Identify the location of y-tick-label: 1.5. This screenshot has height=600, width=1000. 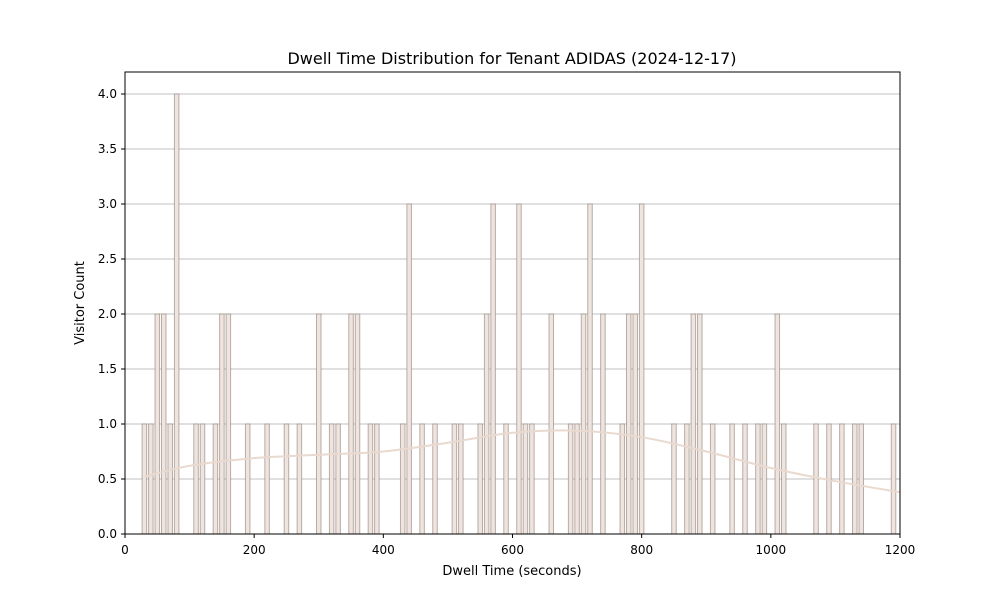
(107, 369).